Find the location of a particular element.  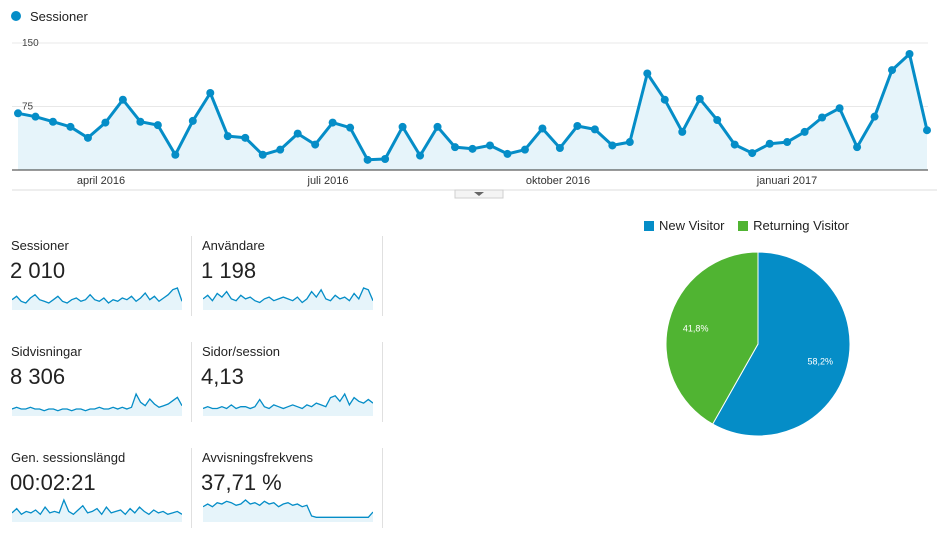

x-tick-label: oktober 2016 is located at coordinates (558, 181).